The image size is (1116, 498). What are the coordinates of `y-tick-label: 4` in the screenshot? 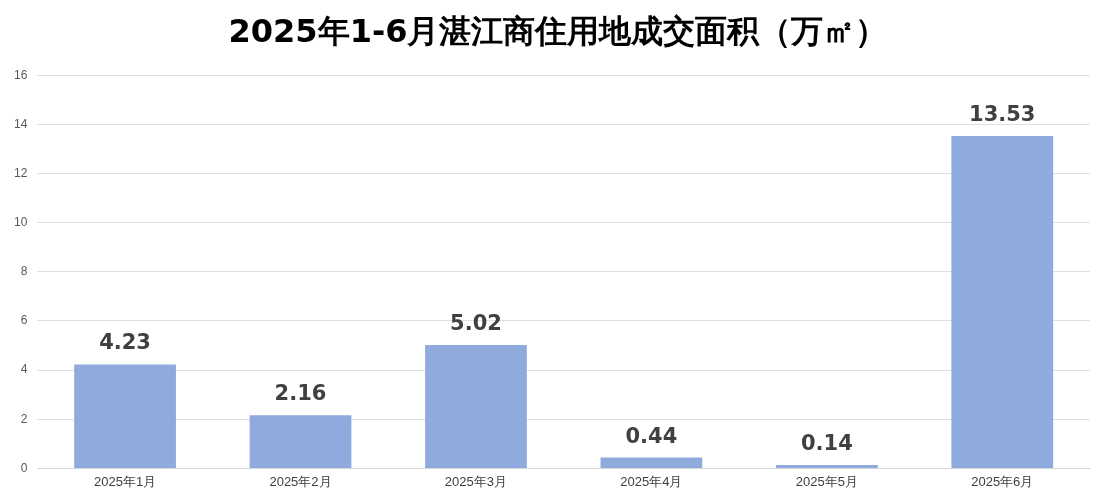 It's located at (24, 369).